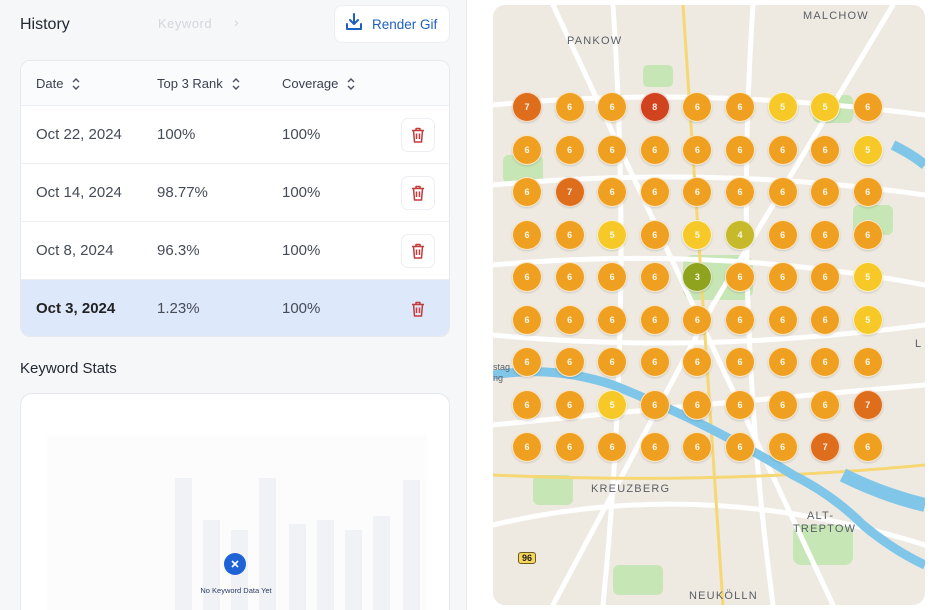 Image resolution: width=938 pixels, height=610 pixels. Describe the element at coordinates (235, 308) in the screenshot. I see `table-row-selected: Oct 3, 2024 1.23% 100%` at that location.